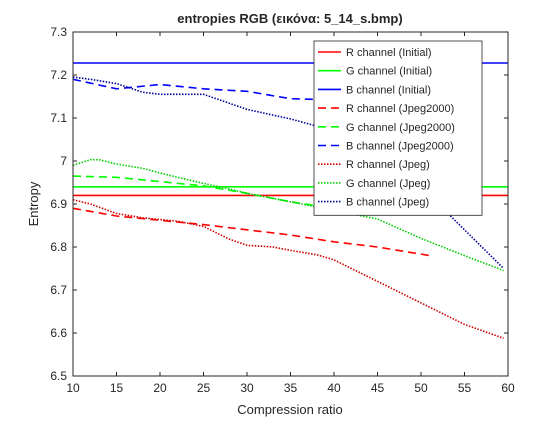  I want to click on x-tick-label: 30, so click(247, 388).